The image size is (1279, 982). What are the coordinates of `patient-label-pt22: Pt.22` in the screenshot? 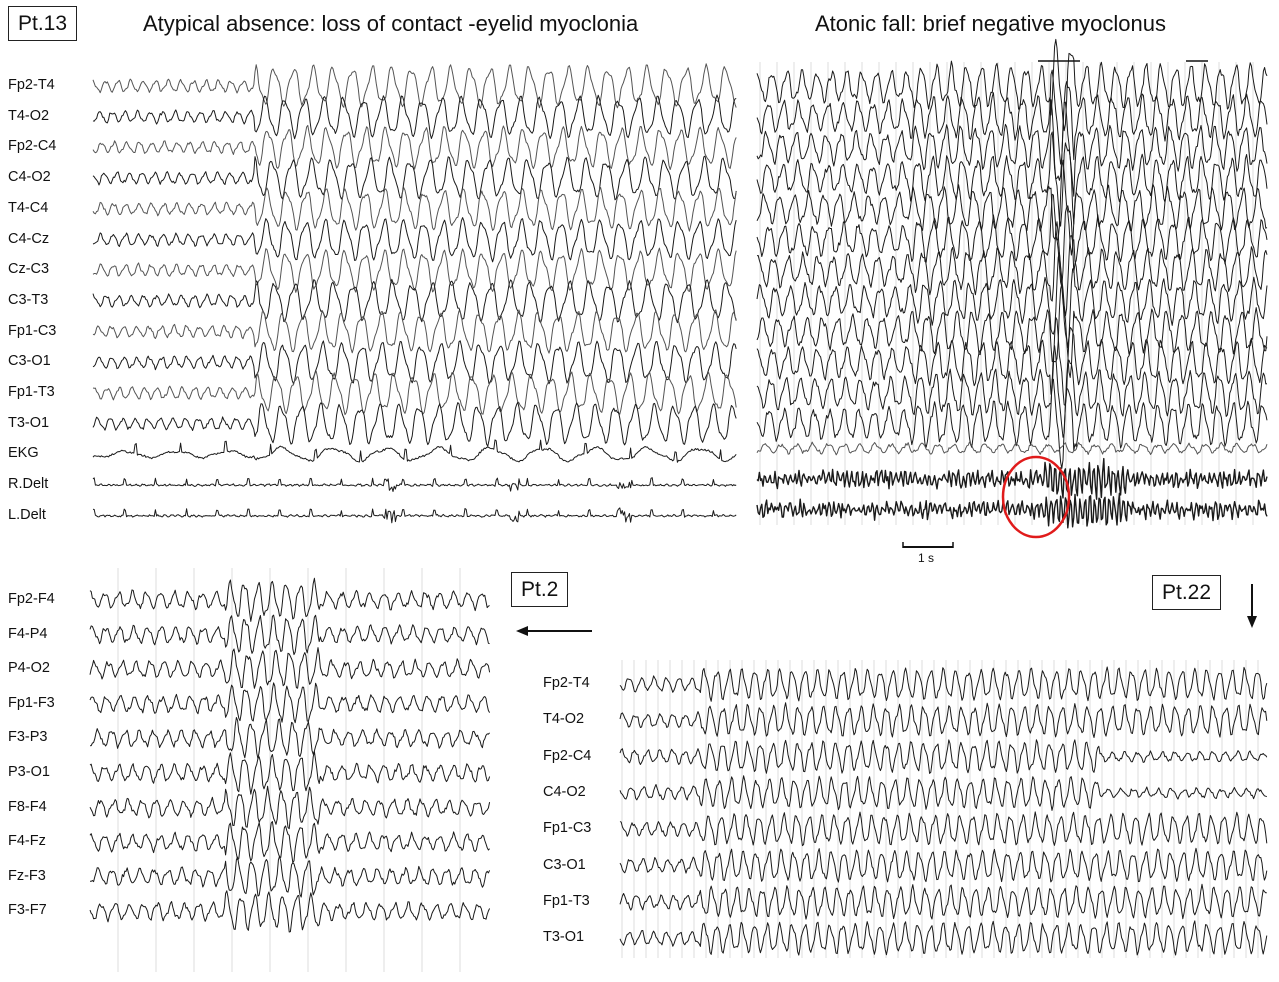 It's located at (1187, 592).